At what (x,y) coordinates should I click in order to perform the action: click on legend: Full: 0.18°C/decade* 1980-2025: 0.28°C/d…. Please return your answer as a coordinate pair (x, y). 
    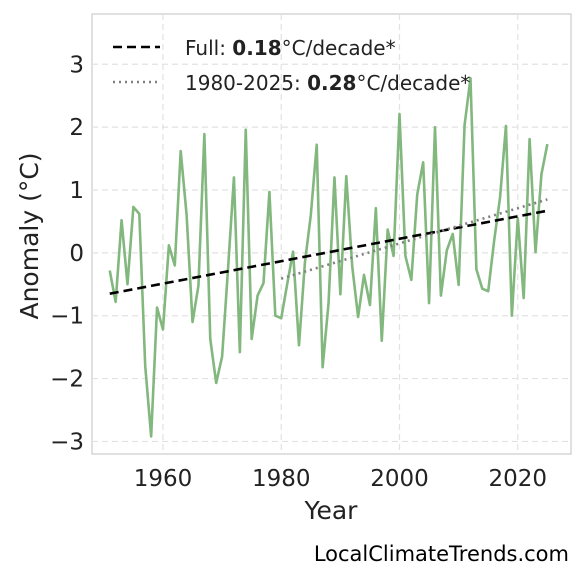
    Looking at the image, I should click on (291, 65).